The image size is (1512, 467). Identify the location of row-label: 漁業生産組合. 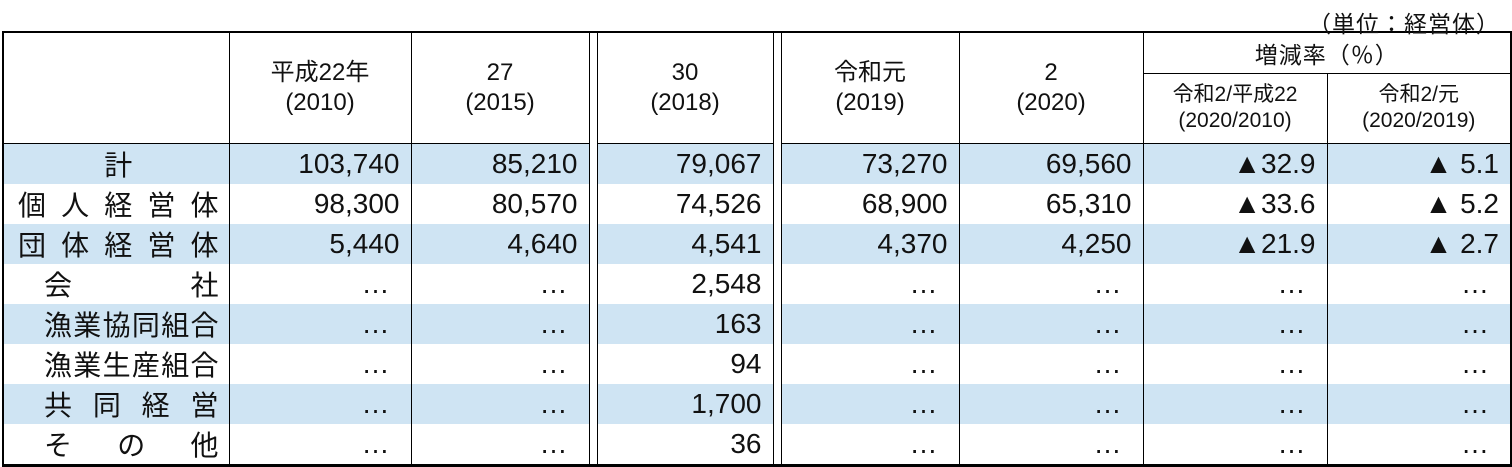
(116, 363).